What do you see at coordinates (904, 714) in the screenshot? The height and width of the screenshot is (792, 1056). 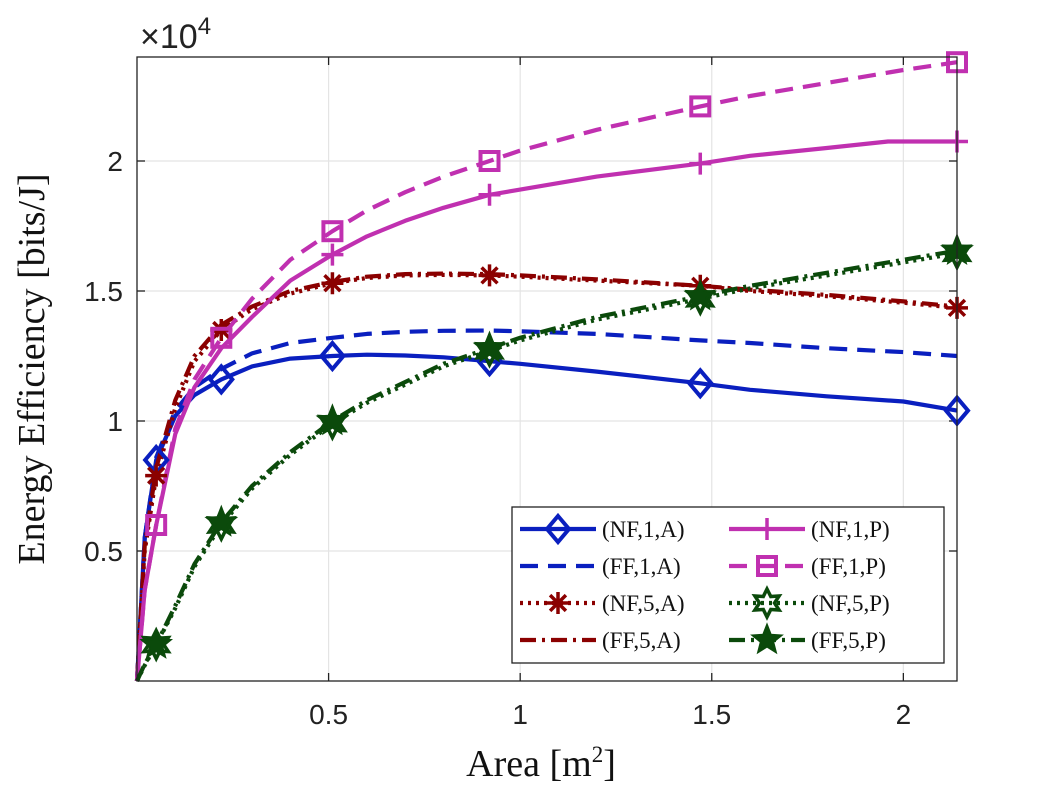 I see `x-tick-label: 2` at bounding box center [904, 714].